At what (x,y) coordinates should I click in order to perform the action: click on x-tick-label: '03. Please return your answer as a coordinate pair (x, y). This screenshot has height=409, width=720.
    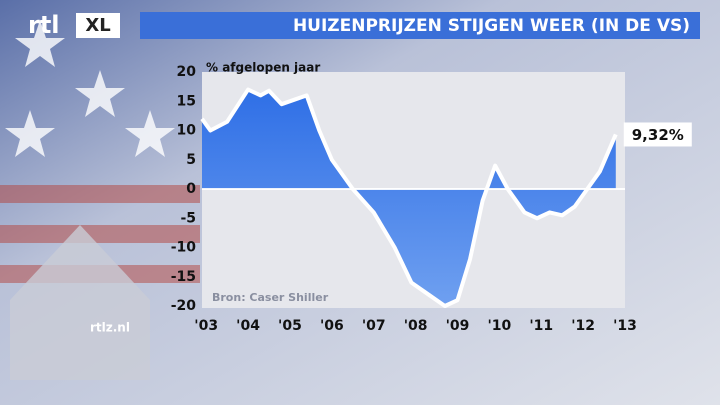
    Looking at the image, I should click on (206, 326).